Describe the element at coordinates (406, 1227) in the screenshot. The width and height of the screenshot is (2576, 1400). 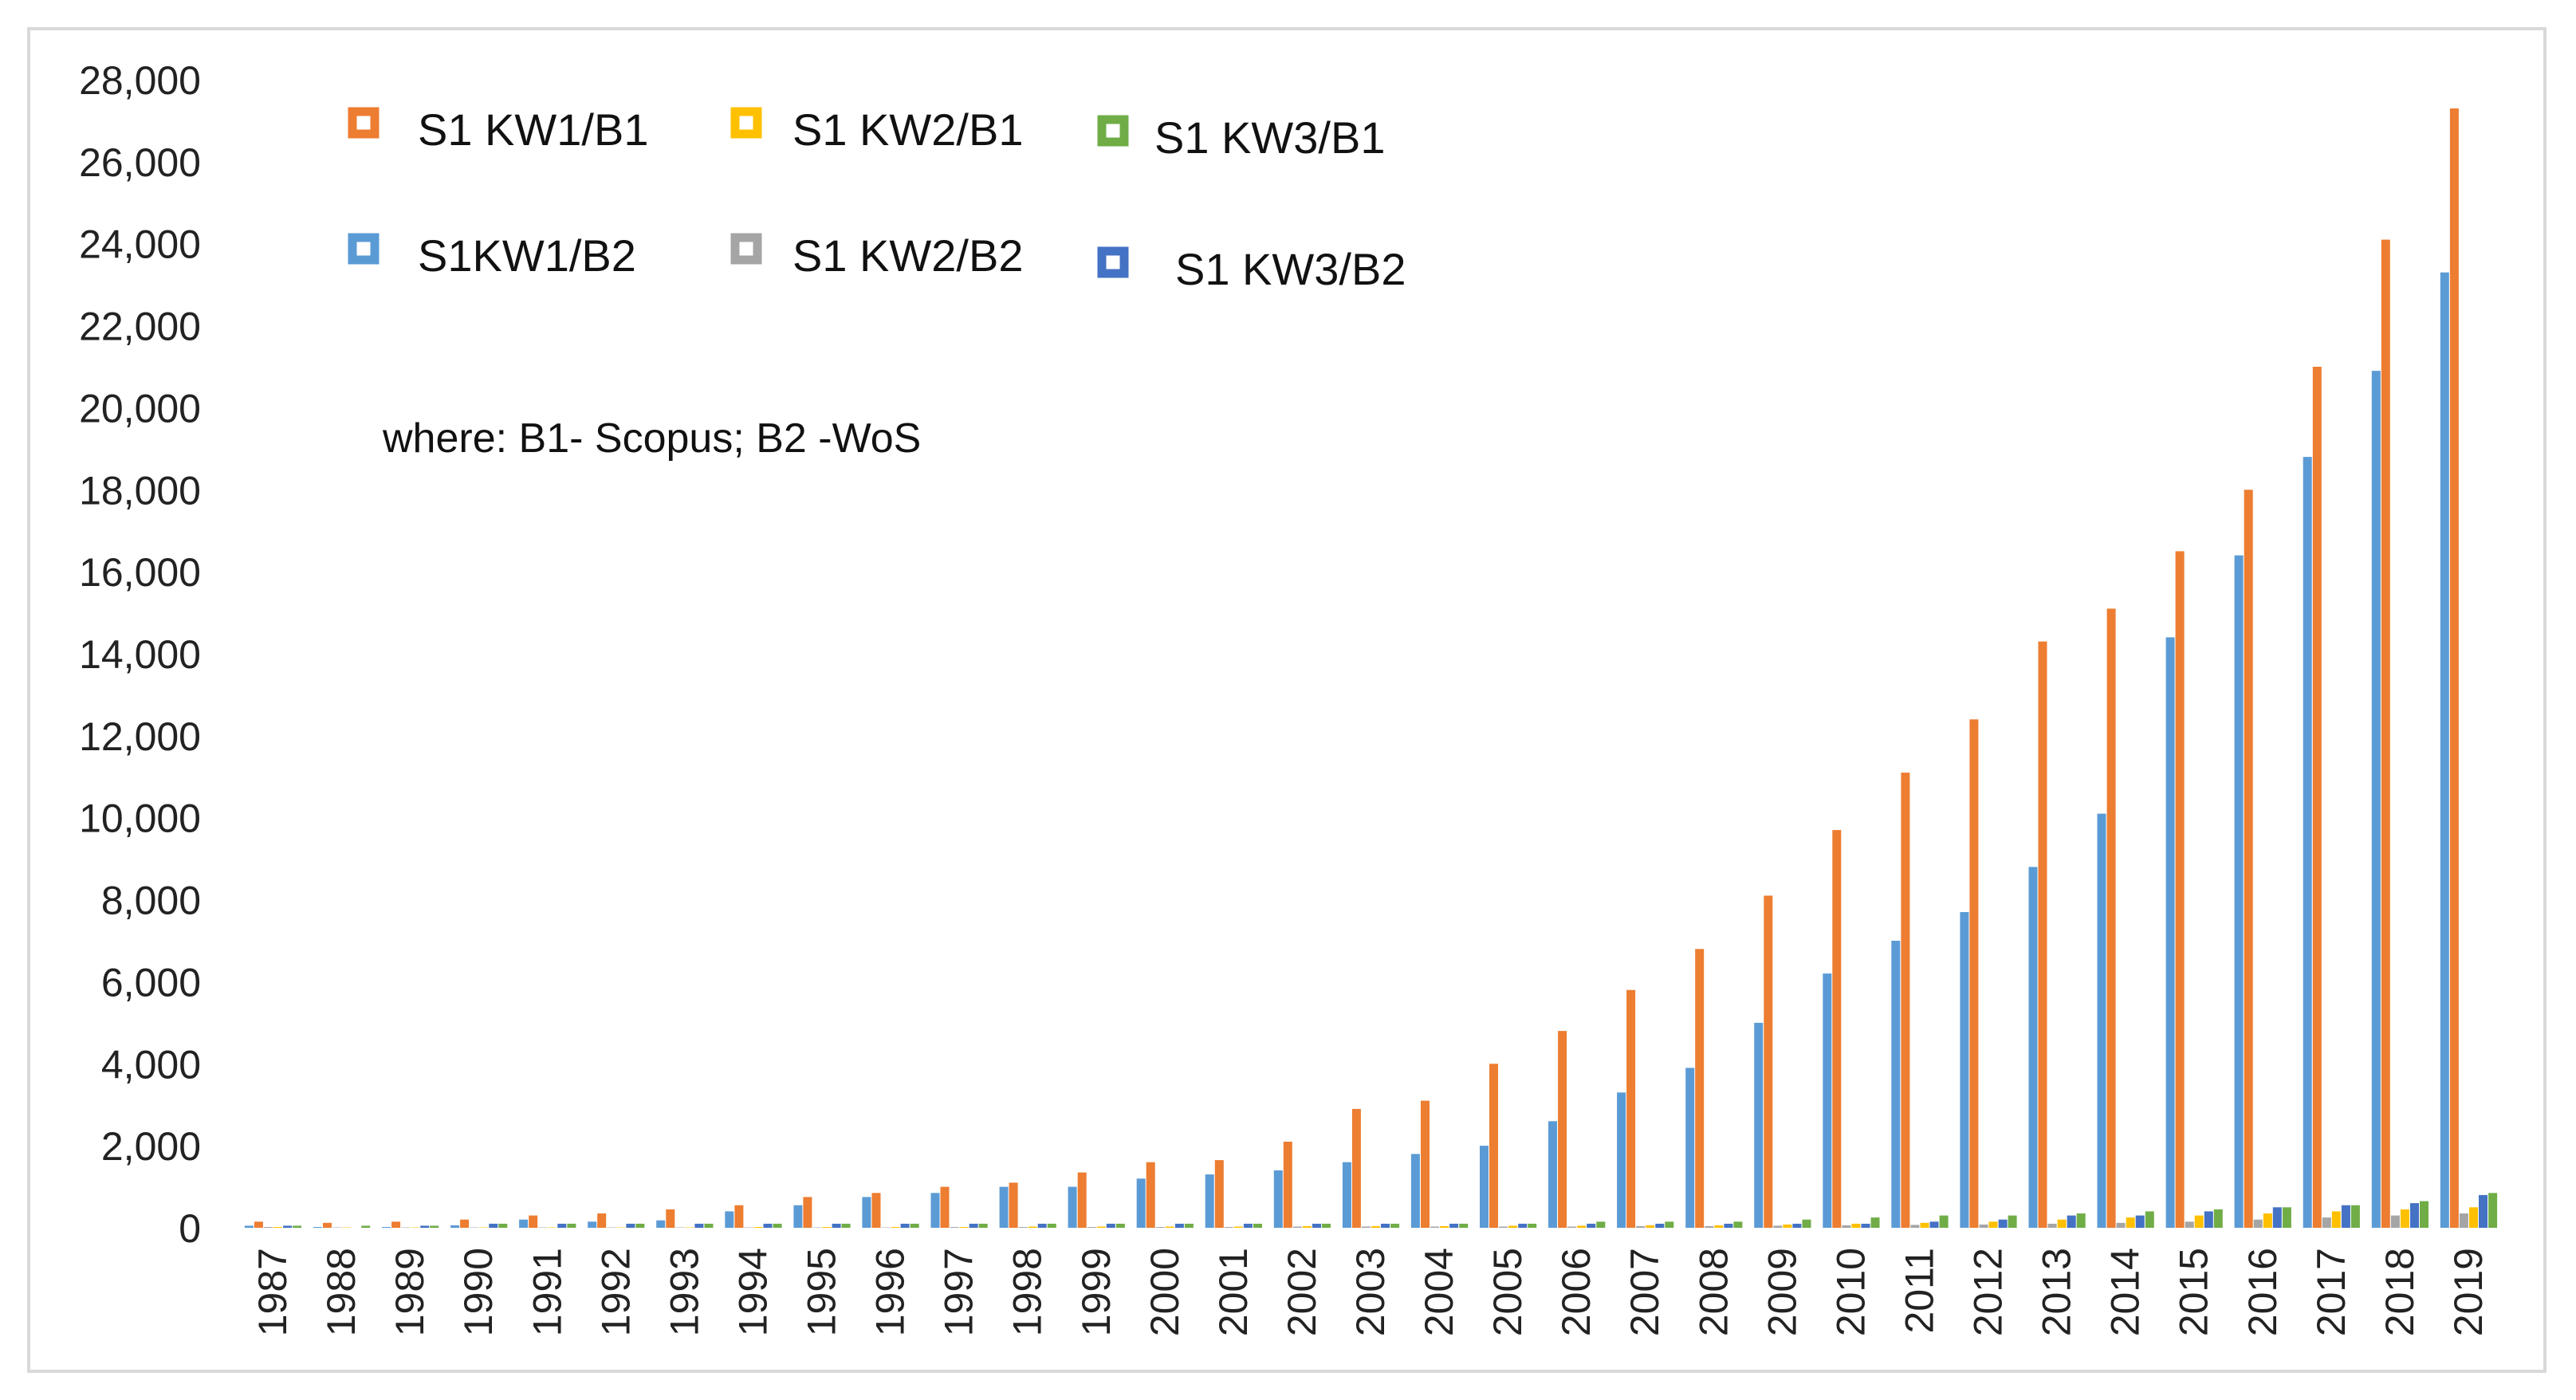
I see `bar-s1-kw2-b2-1989` at that location.